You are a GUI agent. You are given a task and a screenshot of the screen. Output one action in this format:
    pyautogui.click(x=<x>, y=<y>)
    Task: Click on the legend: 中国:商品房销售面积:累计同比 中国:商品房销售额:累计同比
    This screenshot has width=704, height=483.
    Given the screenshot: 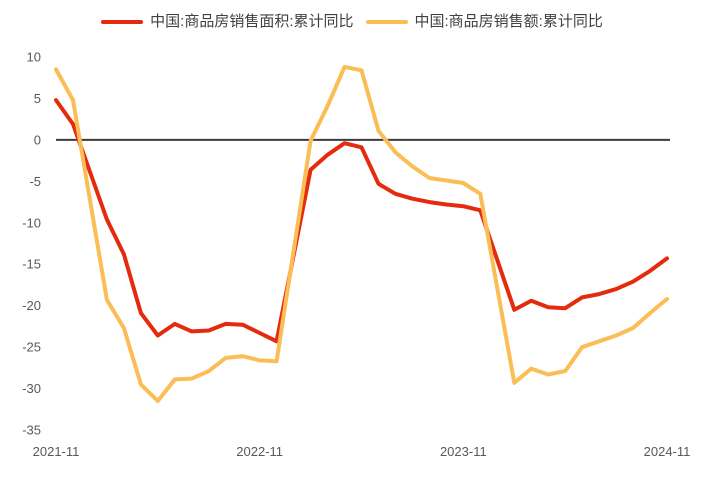 What is the action you would take?
    pyautogui.click(x=352, y=22)
    